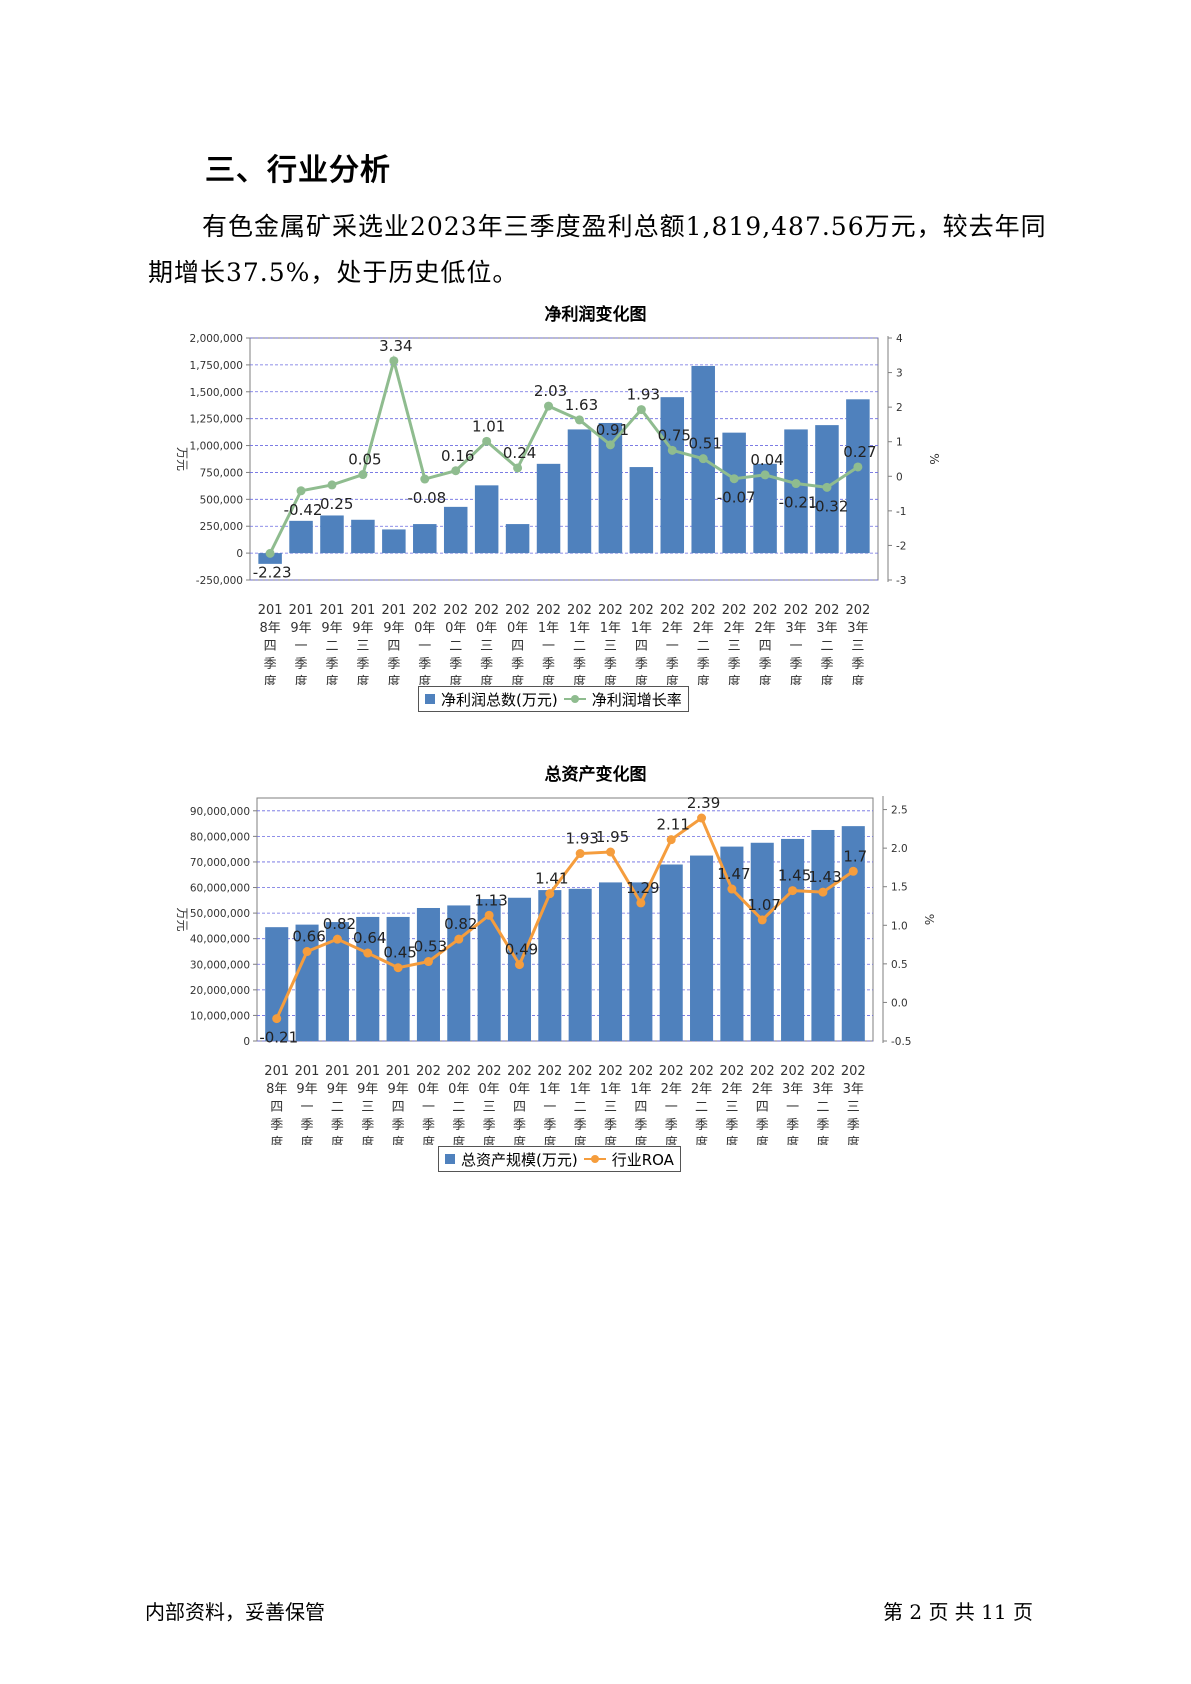  What do you see at coordinates (899, 1003) in the screenshot?
I see `y2-tick-label: 0.0` at bounding box center [899, 1003].